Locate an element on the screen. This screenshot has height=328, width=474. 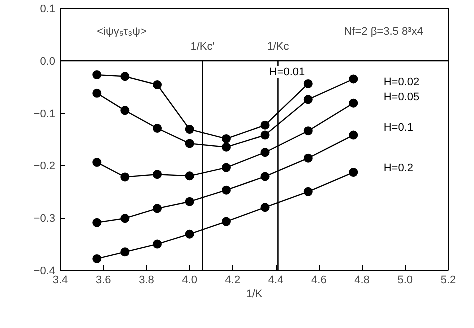
x-axis-title: 1/K is located at coordinates (255, 294).